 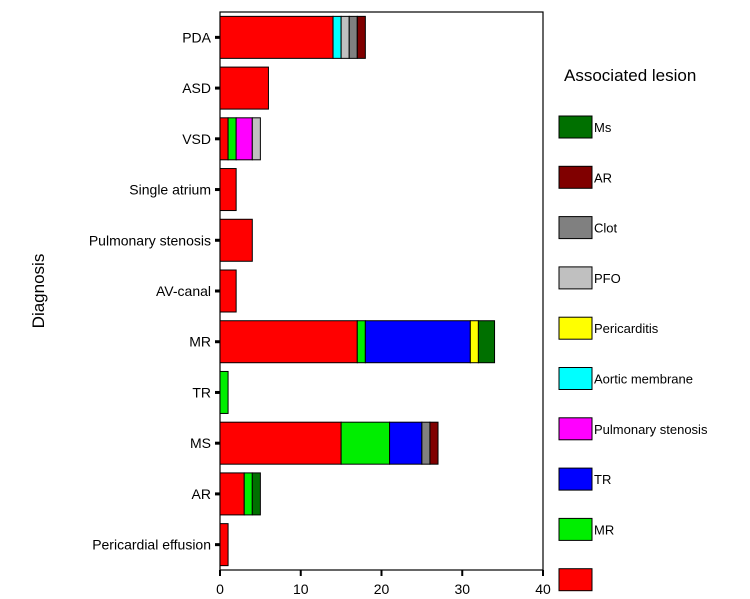 I want to click on legend-label: MR, so click(x=604, y=529).